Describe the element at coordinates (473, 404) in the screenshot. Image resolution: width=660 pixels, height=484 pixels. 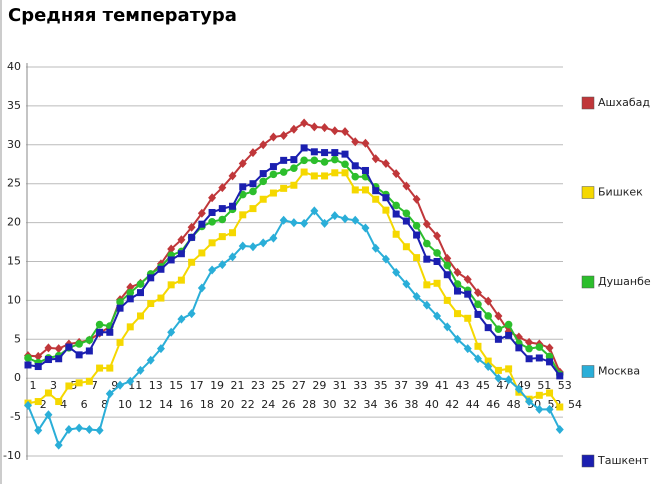
I see `x-tick-label: 44` at that location.